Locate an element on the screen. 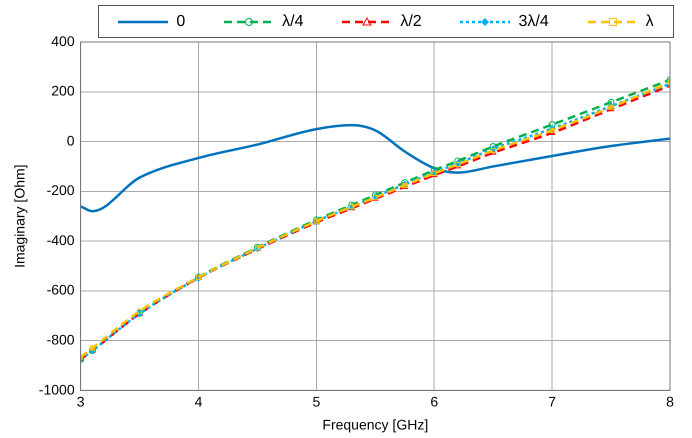 Image resolution: width=692 pixels, height=438 pixels. legend-label: 3λ/4 is located at coordinates (533, 21).